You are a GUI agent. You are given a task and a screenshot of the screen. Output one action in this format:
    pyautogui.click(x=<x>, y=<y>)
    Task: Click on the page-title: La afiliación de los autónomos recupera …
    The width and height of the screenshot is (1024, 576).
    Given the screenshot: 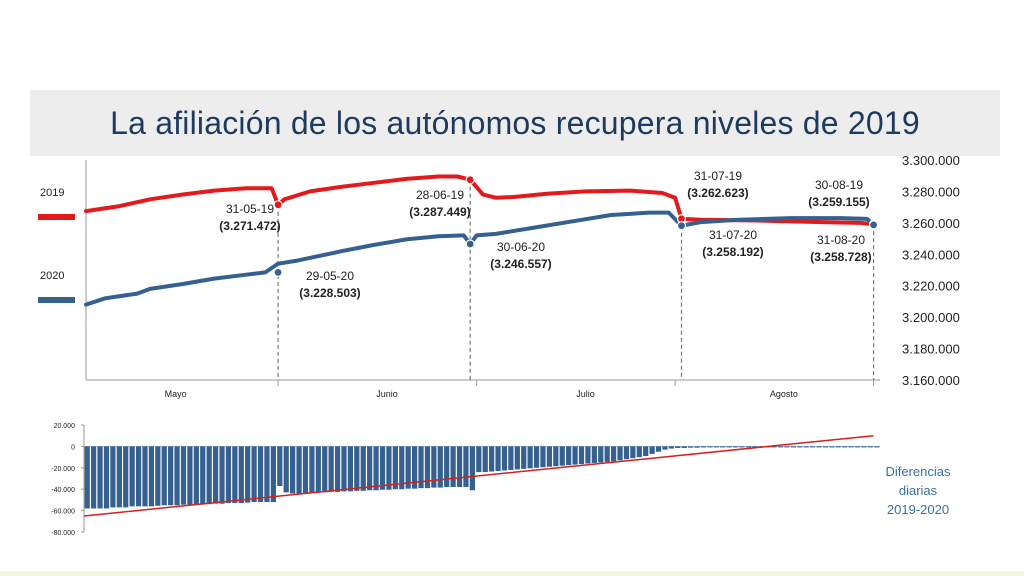 What is the action you would take?
    pyautogui.click(x=515, y=122)
    